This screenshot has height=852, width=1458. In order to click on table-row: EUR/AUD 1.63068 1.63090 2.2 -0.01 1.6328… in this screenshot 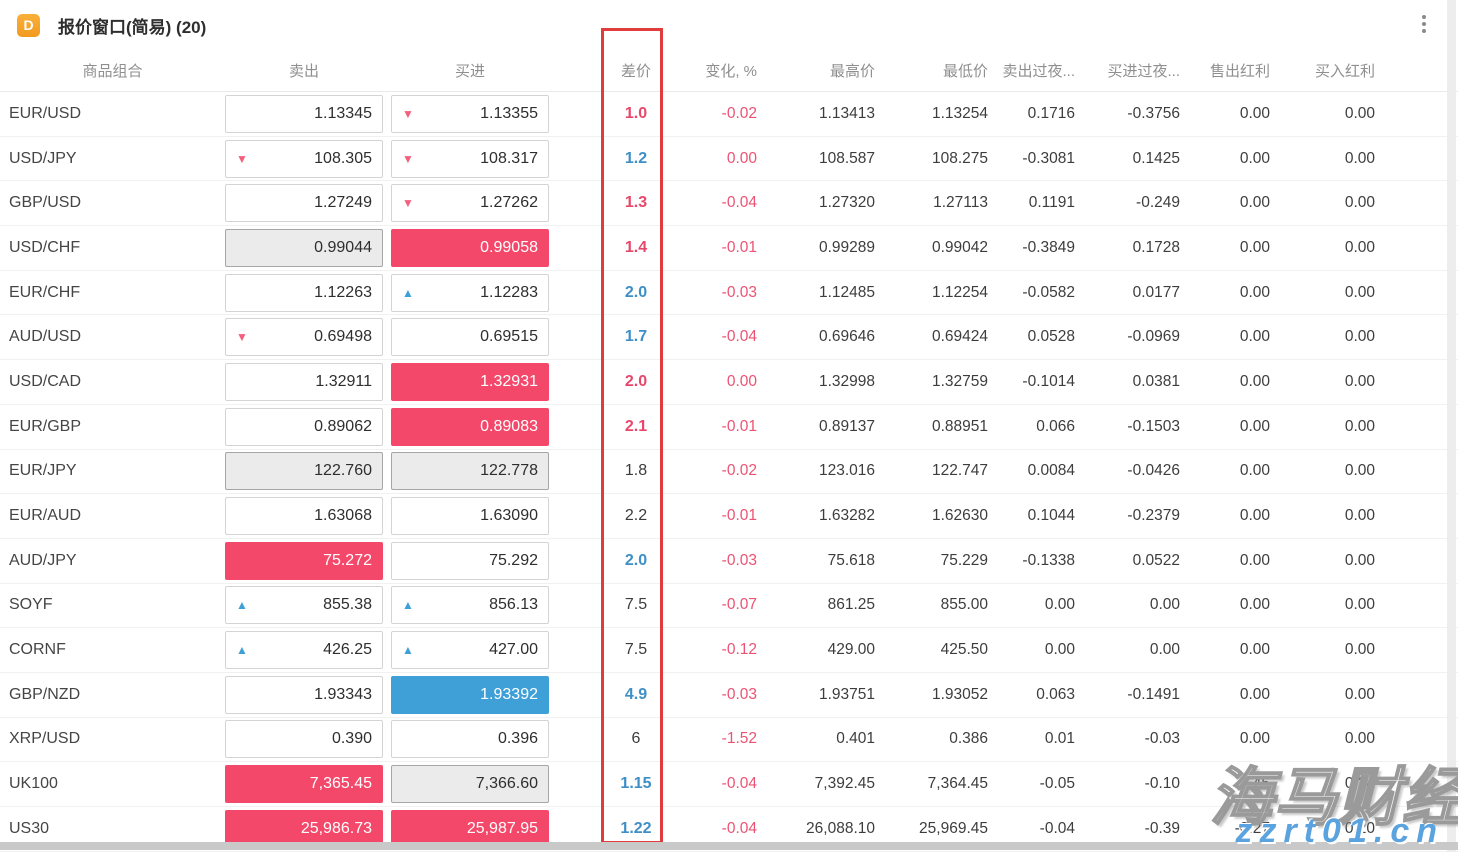, I will do `click(729, 516)`.